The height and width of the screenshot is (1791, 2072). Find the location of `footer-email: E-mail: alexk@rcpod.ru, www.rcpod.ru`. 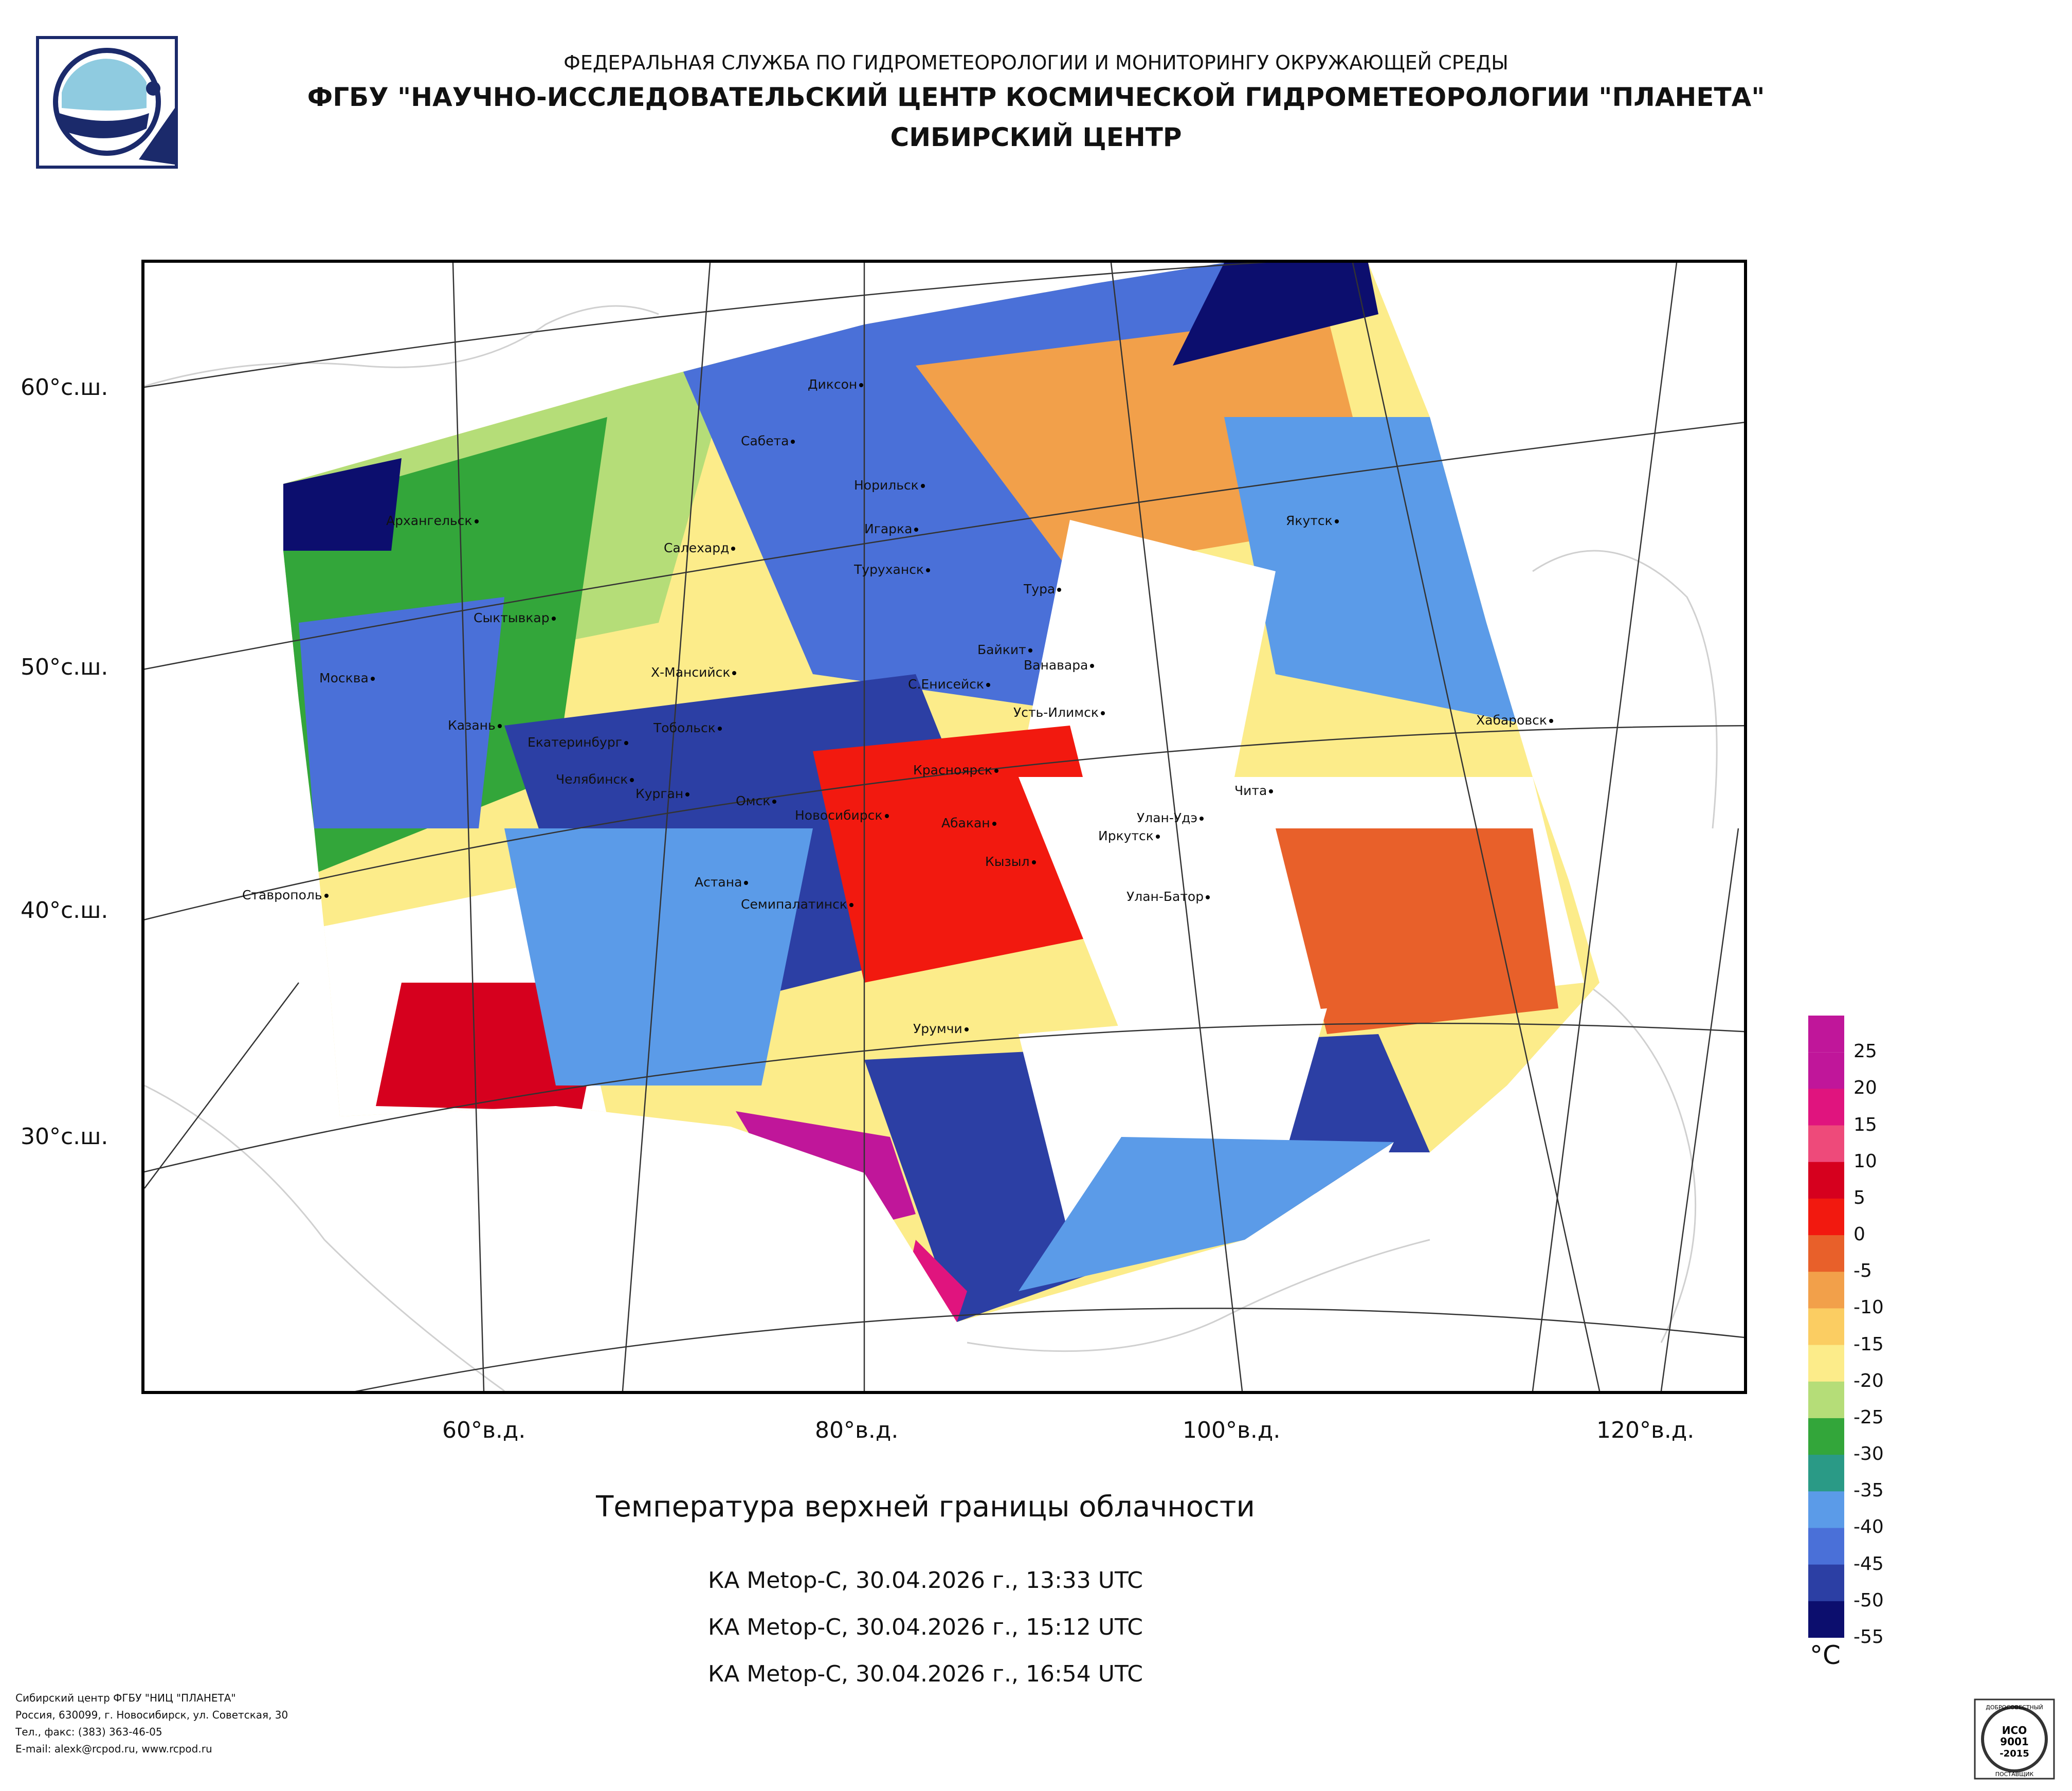

footer-email: E-mail: alexk@rcpod.ru, www.rcpod.ru is located at coordinates (113, 1749).